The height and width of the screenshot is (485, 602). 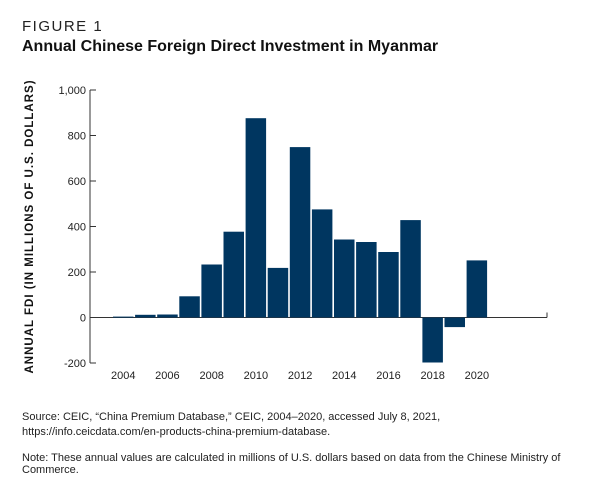 What do you see at coordinates (77, 137) in the screenshot?
I see `y-tick-label: 800` at bounding box center [77, 137].